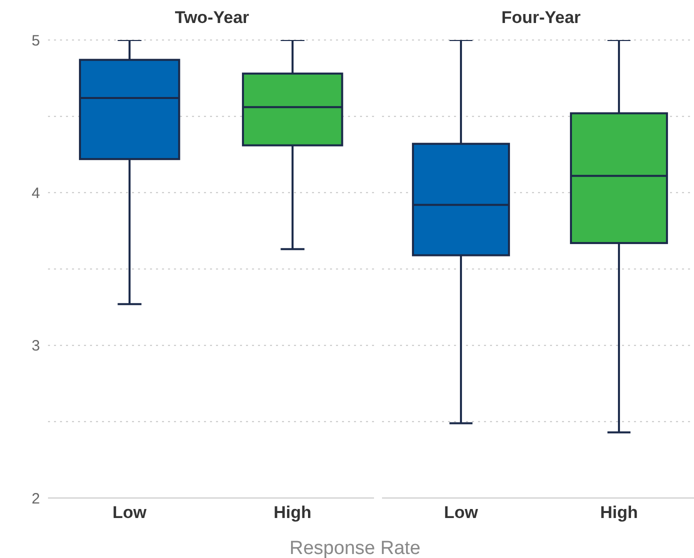 This screenshot has height=558, width=694. What do you see at coordinates (36, 41) in the screenshot?
I see `y-tick-label: 5` at bounding box center [36, 41].